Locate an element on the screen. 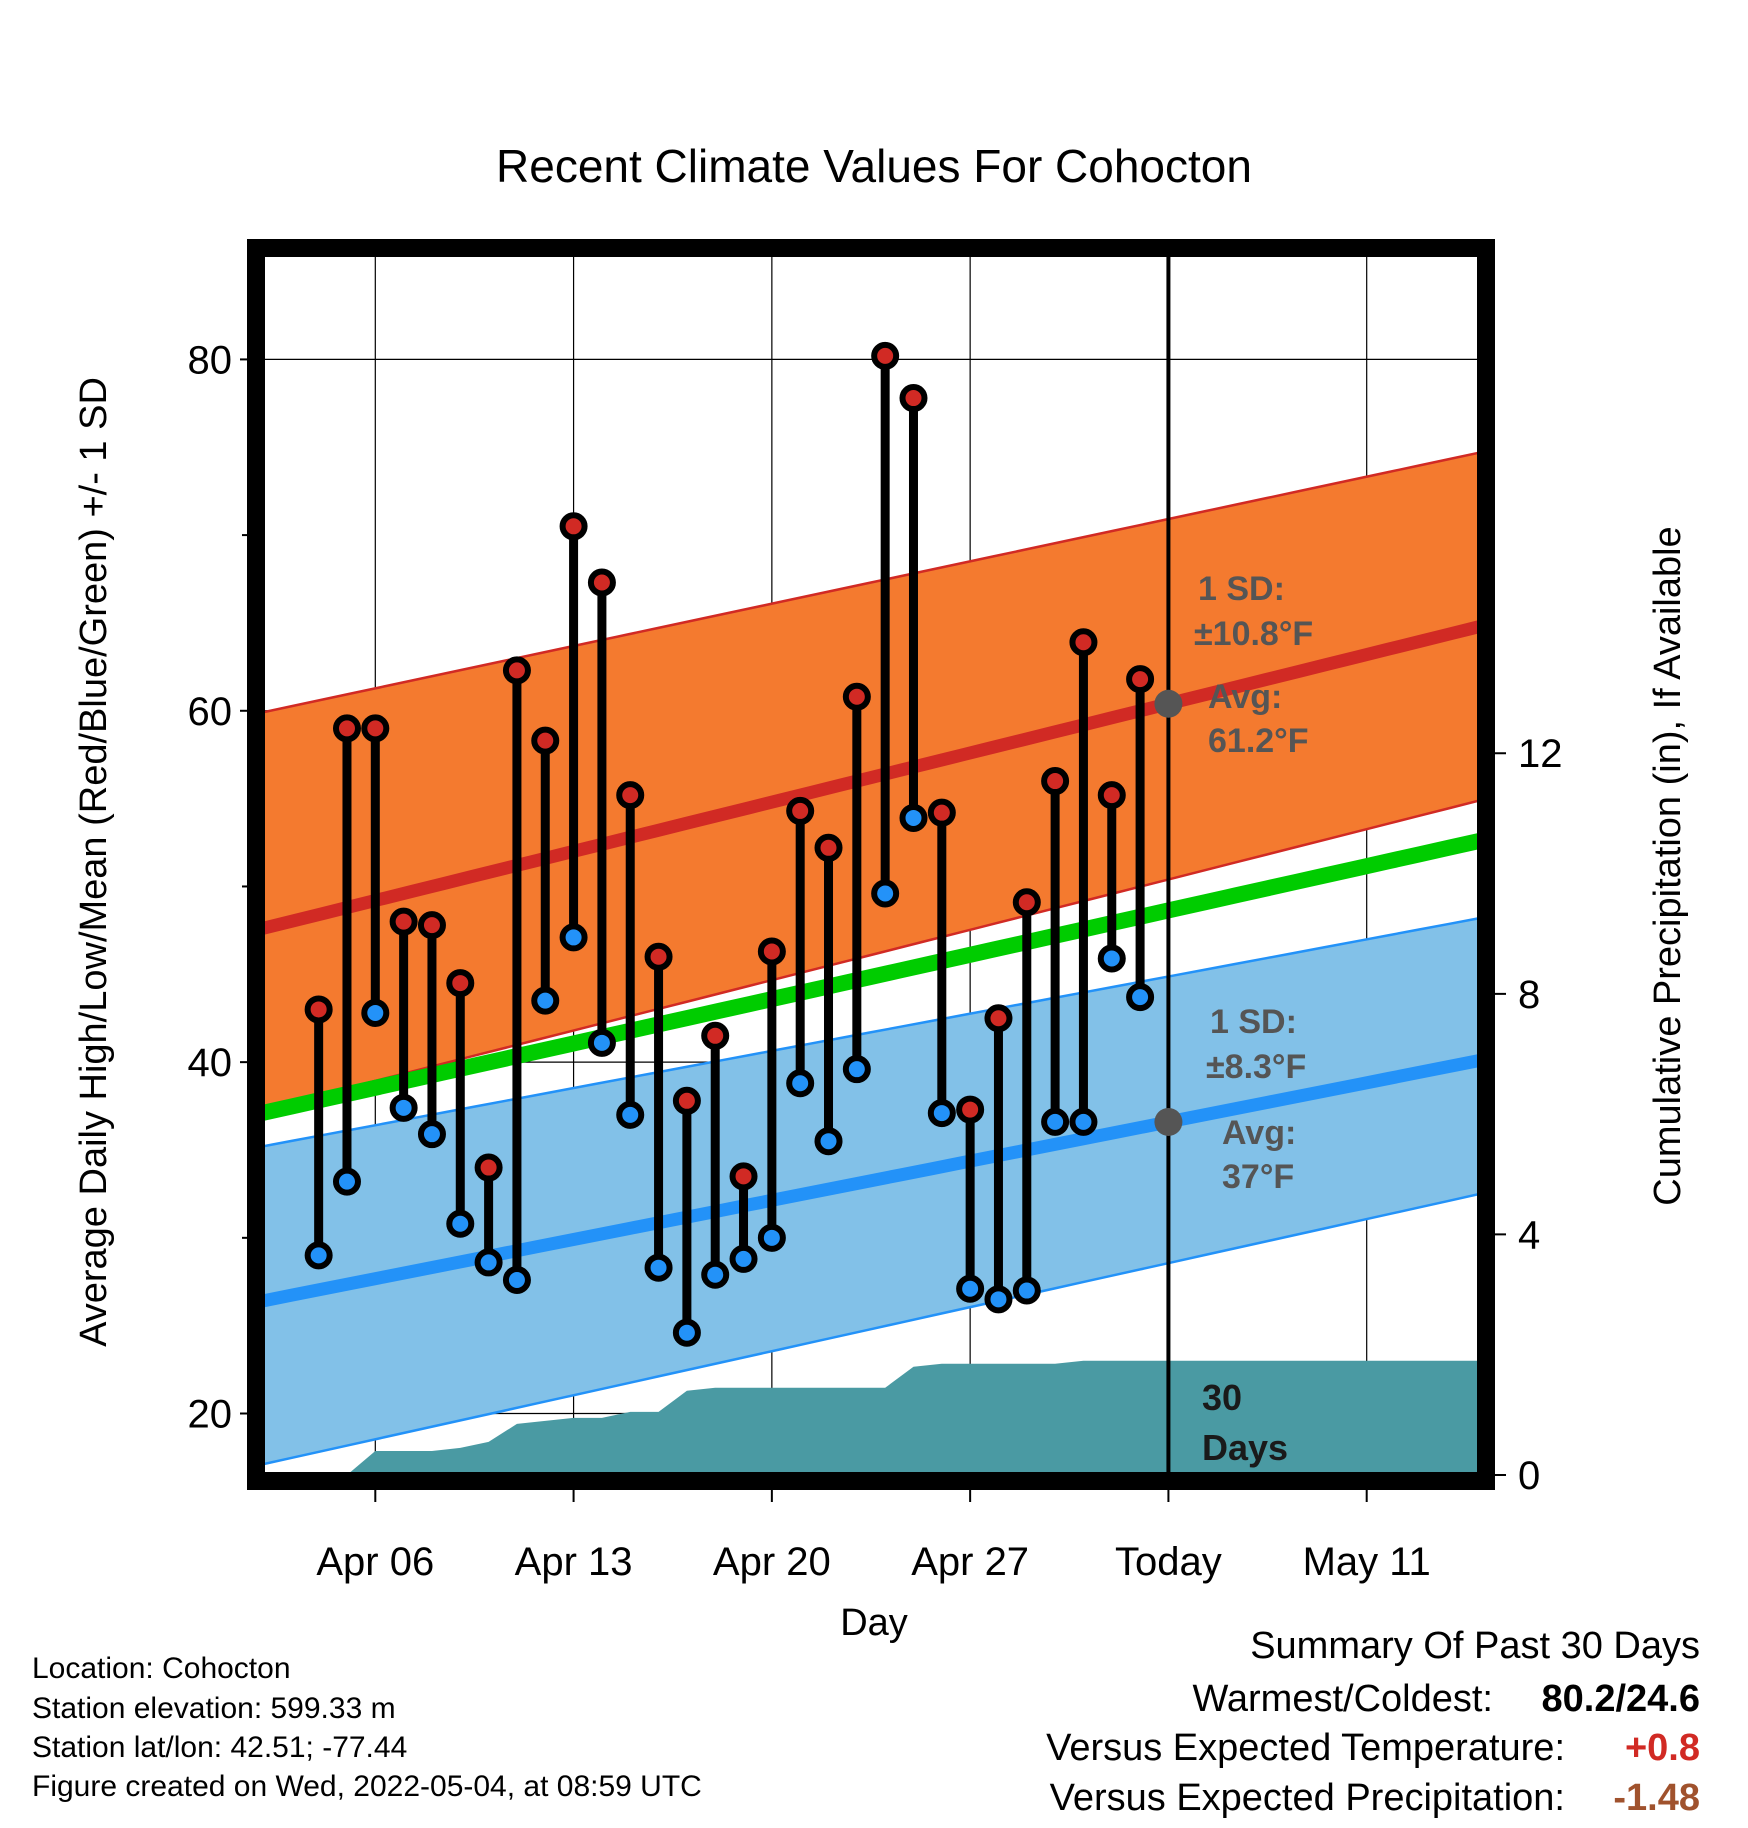 Image resolution: width=1748 pixels, height=1828 pixels. low-avg-label: Avg: is located at coordinates (1259, 1133).